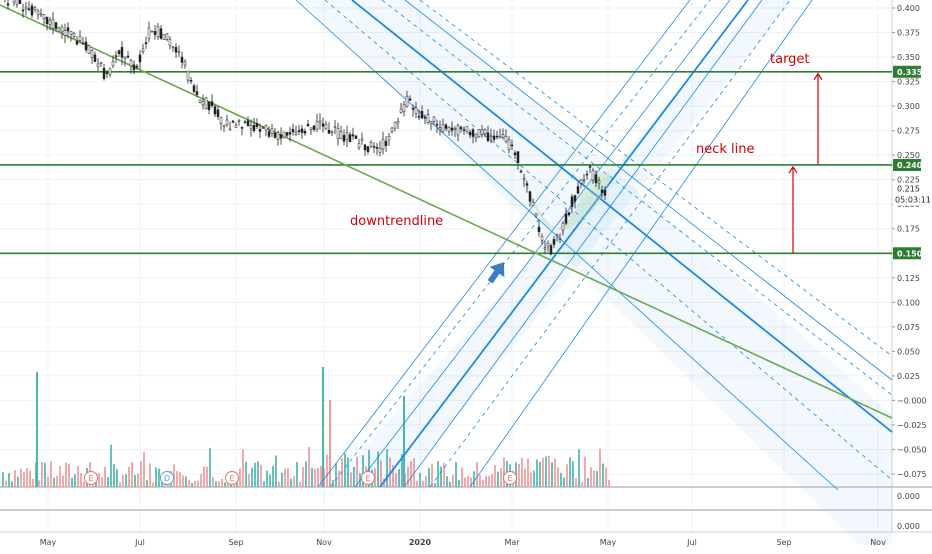 The width and height of the screenshot is (932, 554). Describe the element at coordinates (910, 72) in the screenshot. I see `price-badge-label: 0.335` at that location.